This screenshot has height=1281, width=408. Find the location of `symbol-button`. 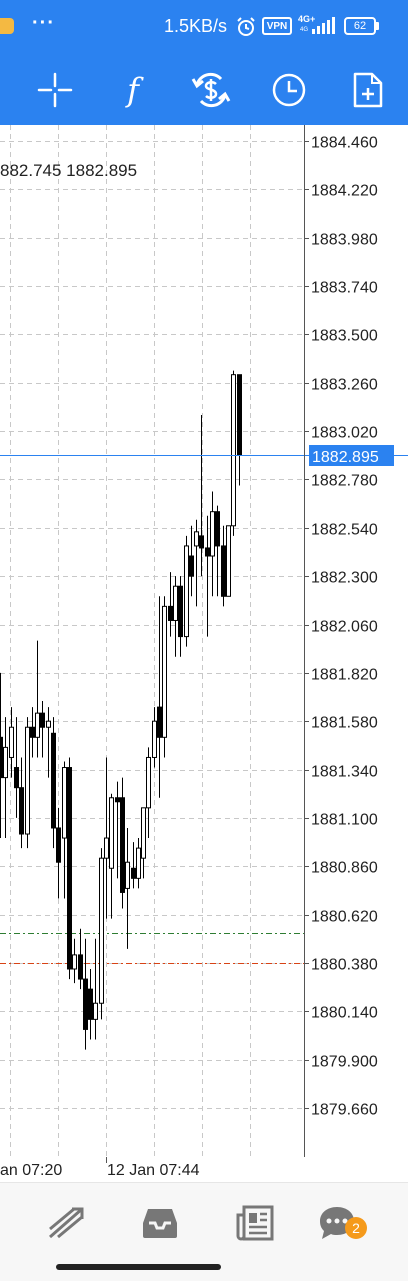

symbol-button is located at coordinates (211, 90).